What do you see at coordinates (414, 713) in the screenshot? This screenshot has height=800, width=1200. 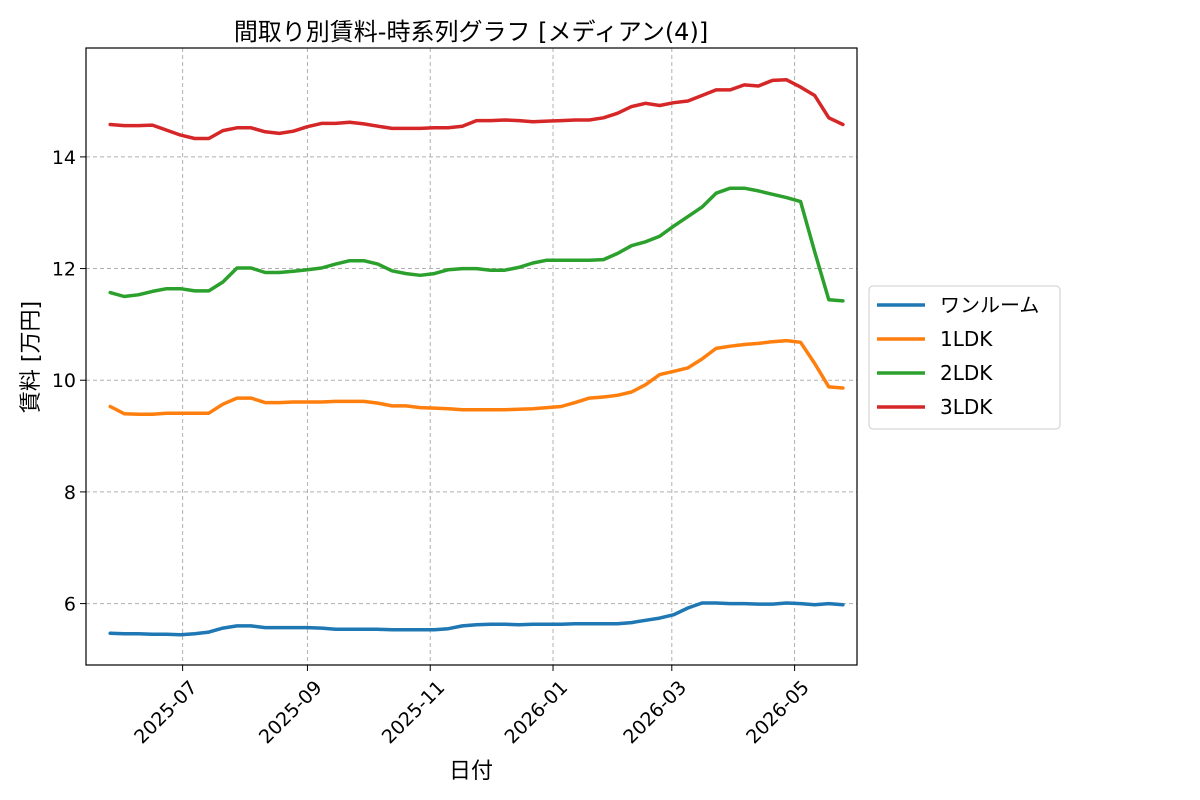 I see `x-tick-label: 2025-11` at bounding box center [414, 713].